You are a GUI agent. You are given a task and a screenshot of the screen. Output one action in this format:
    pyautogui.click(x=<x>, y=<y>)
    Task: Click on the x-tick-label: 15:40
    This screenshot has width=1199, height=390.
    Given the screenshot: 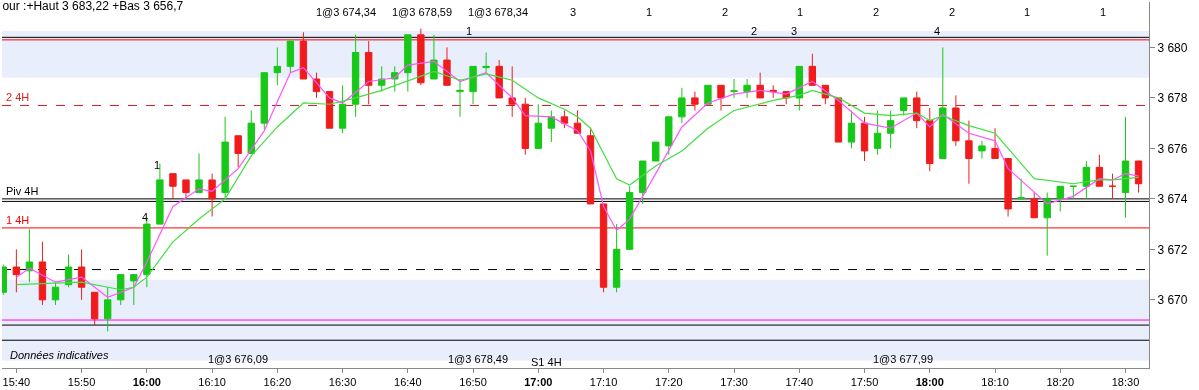 What is the action you would take?
    pyautogui.click(x=16, y=382)
    